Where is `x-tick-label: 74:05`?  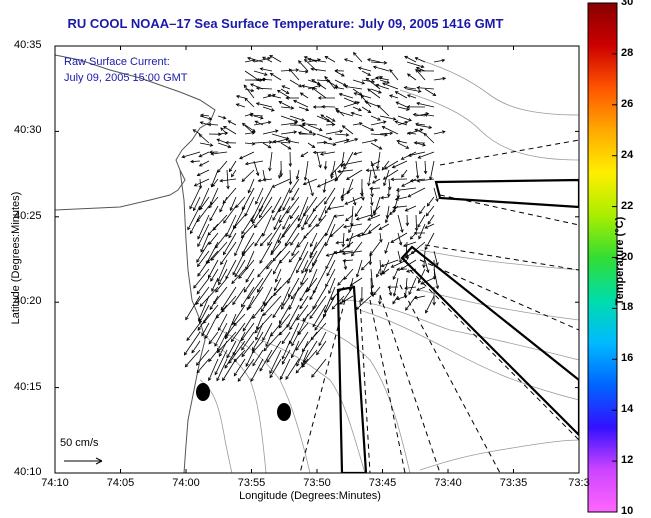 x-tick-label: 74:05 is located at coordinates (120, 483).